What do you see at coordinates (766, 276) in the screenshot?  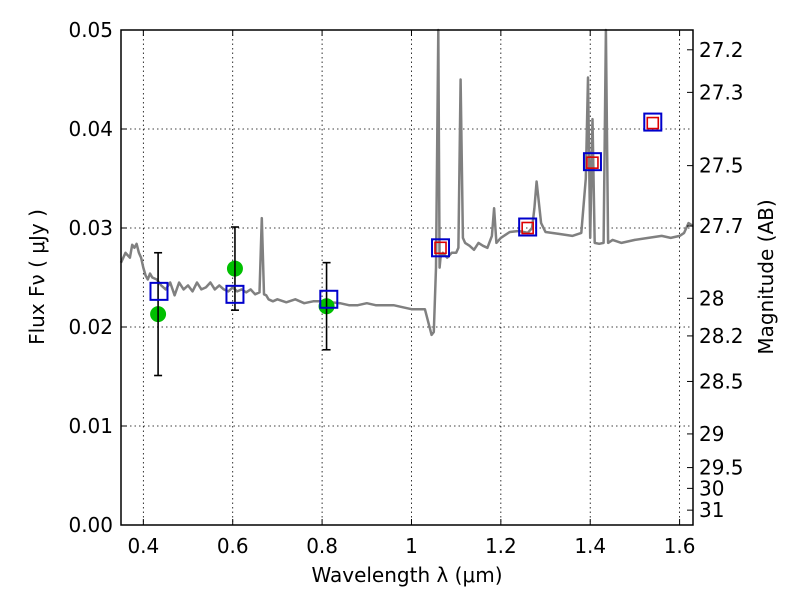 I see `right-axis-label: Magnitude (AB)` at bounding box center [766, 276].